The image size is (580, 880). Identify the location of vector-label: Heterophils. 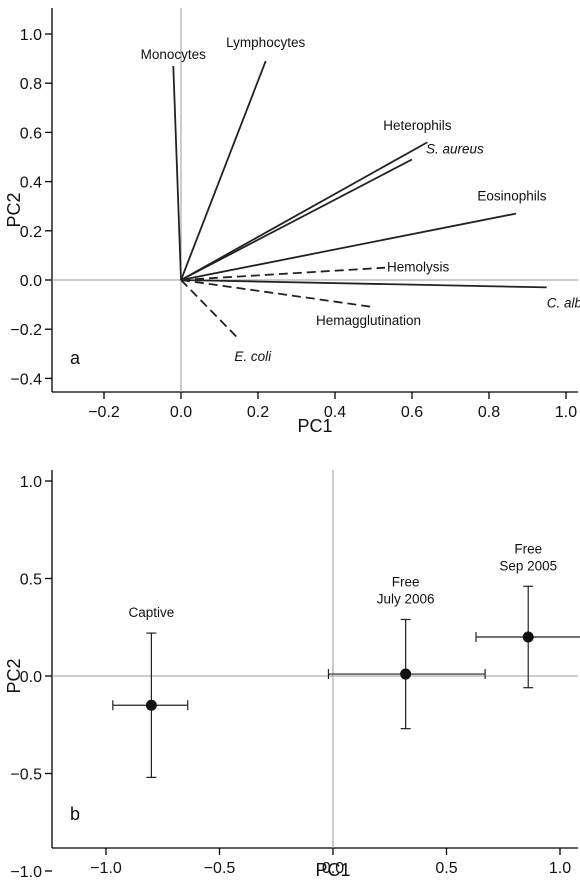
(417, 125).